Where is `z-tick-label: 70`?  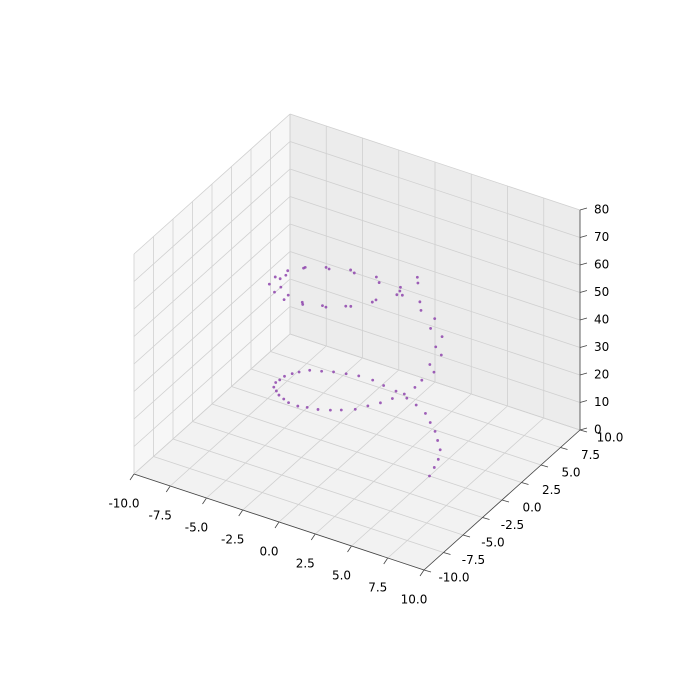
z-tick-label: 70 is located at coordinates (601, 237).